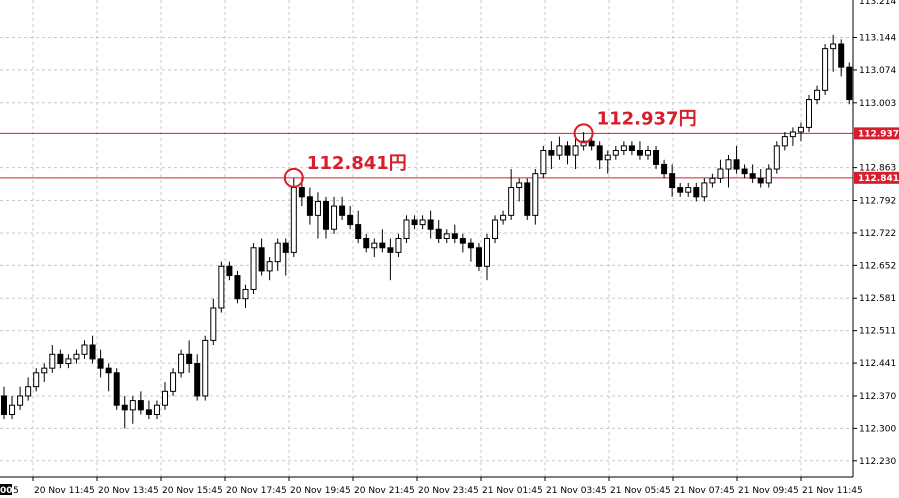  Describe the element at coordinates (768, 491) in the screenshot. I see `x-tick-label: 21 Nov 09:45` at that location.